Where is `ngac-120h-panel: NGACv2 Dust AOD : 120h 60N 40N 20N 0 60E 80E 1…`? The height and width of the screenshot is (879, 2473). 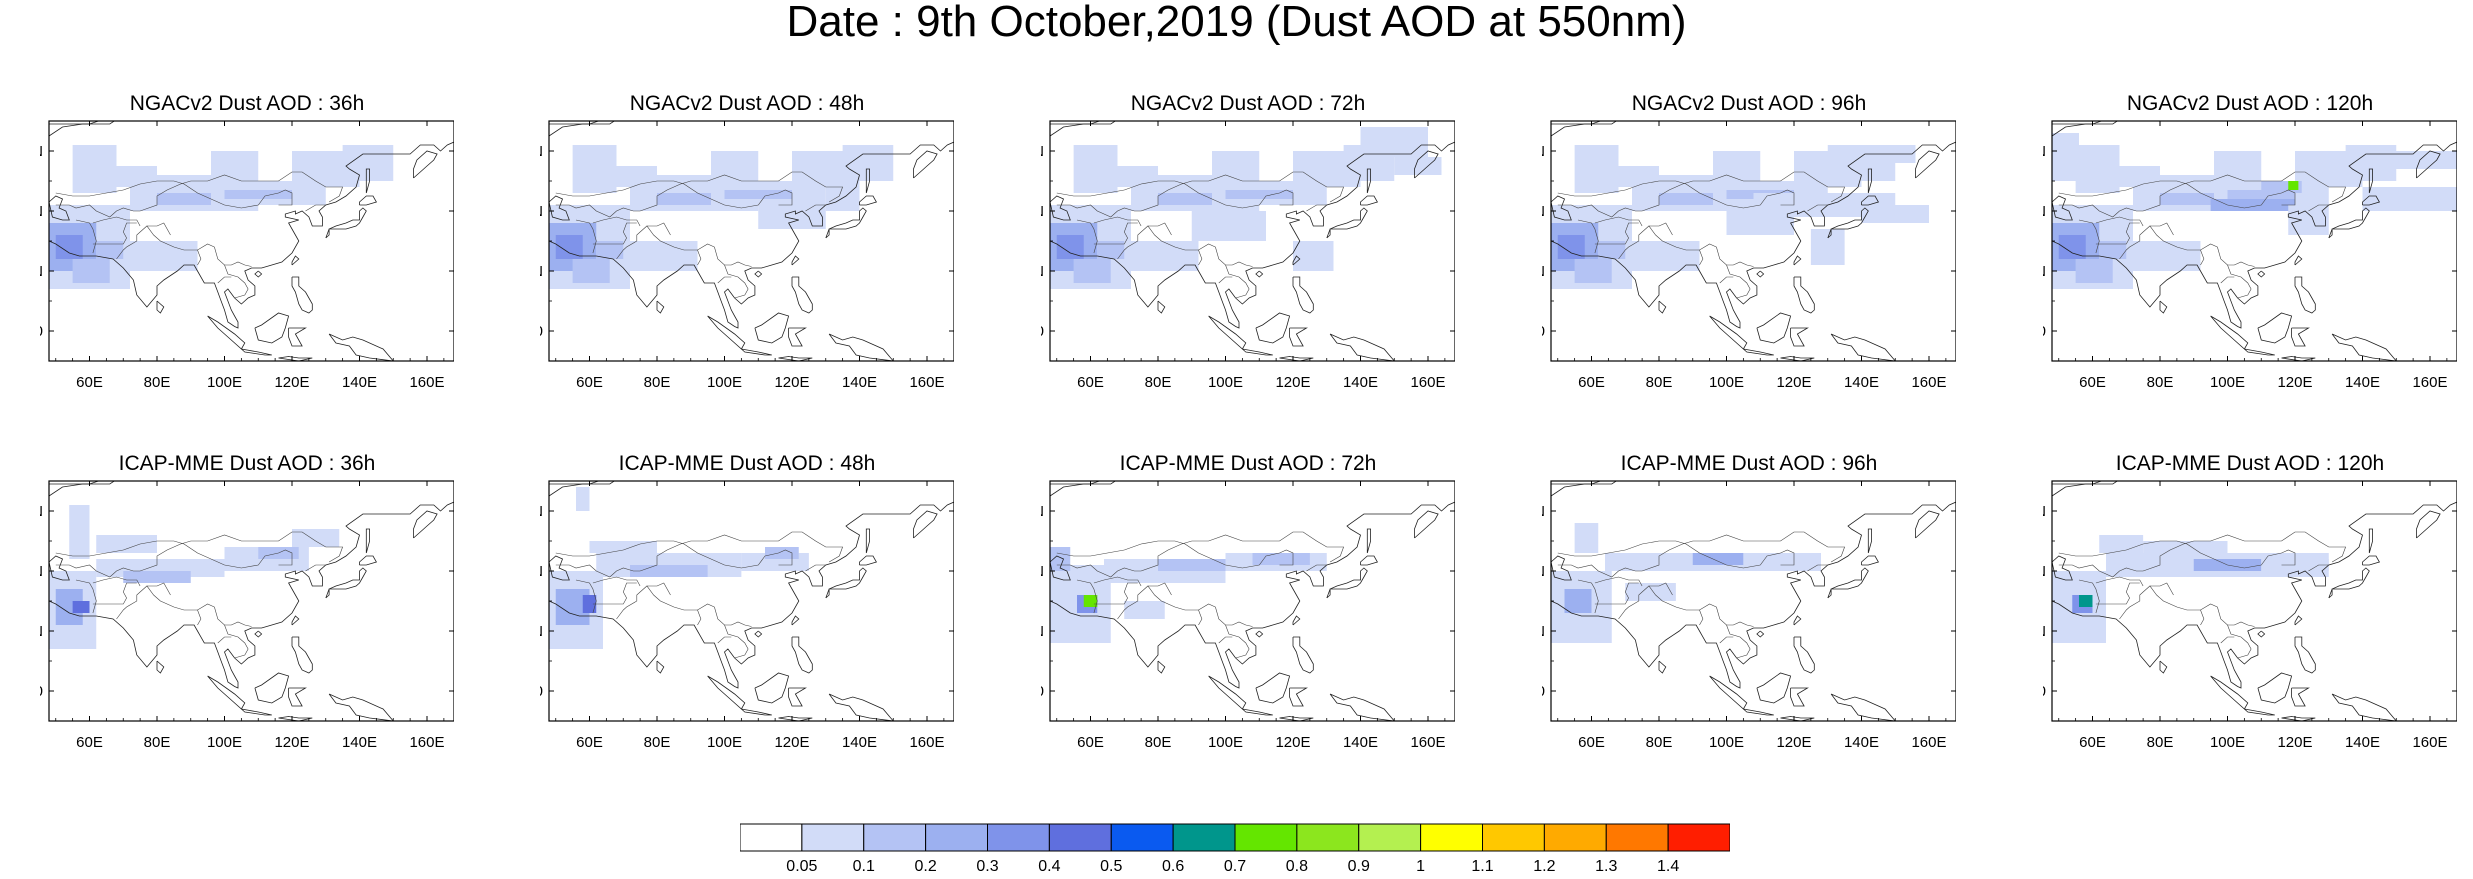
ngac-120h-panel: NGACv2 Dust AOD : 120h 60N 40N 20N 0 60E 80E 1… is located at coordinates (2250, 243).